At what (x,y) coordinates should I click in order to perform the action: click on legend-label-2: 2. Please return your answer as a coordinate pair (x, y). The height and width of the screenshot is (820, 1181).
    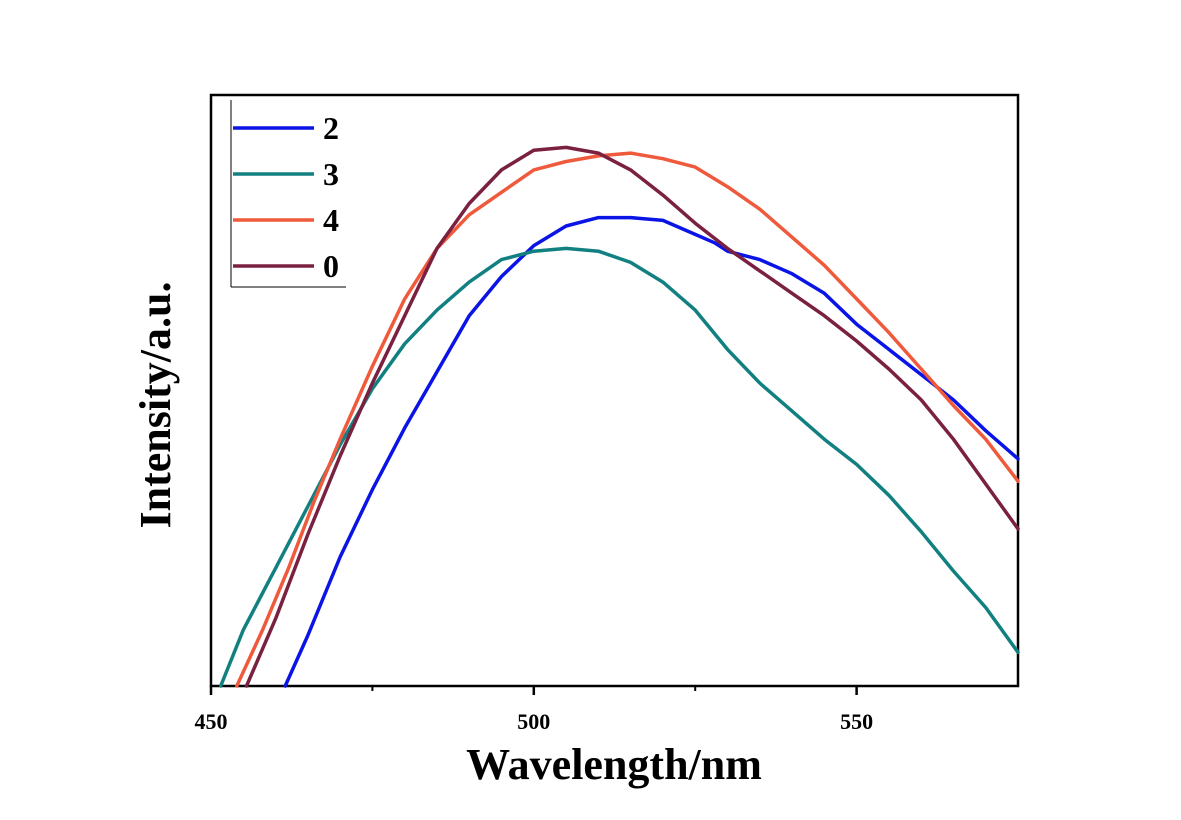
    Looking at the image, I should click on (331, 128).